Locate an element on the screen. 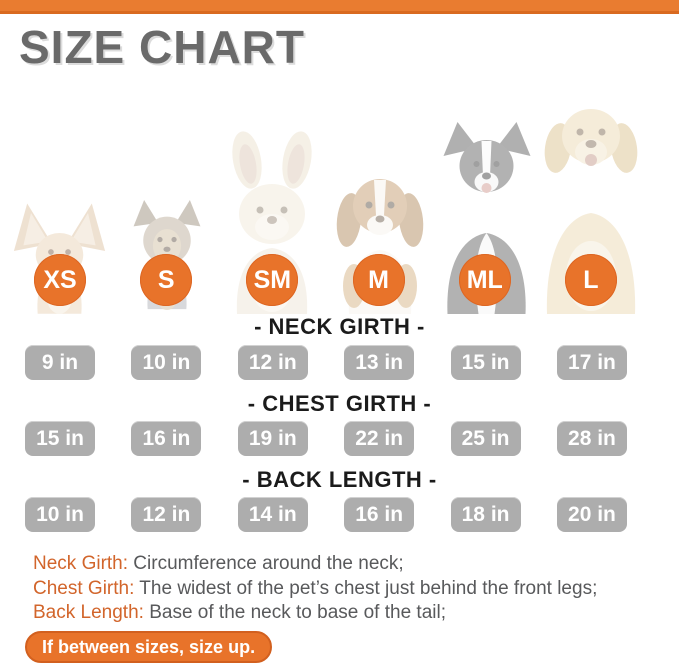  size-badge-s: S is located at coordinates (166, 280).